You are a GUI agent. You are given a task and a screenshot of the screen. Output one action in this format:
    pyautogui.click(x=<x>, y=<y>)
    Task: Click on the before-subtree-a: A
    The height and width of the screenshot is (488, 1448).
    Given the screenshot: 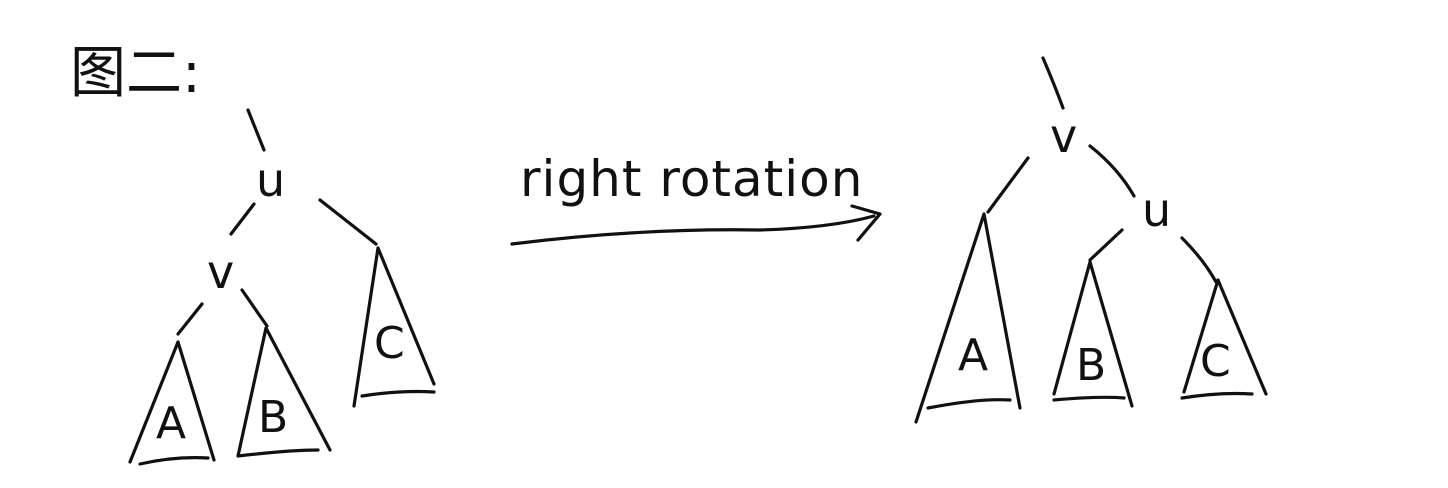 What is the action you would take?
    pyautogui.click(x=172, y=403)
    